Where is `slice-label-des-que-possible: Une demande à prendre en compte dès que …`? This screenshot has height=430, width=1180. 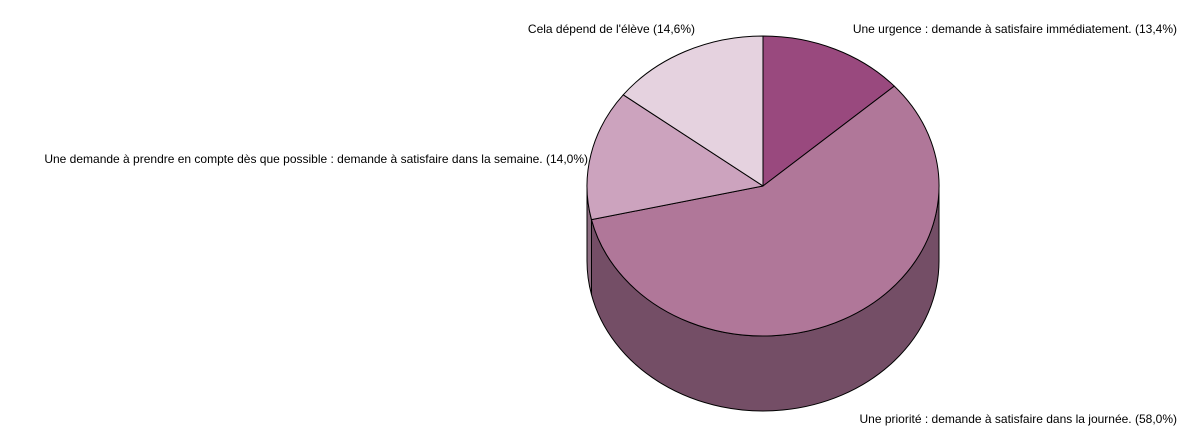 slice-label-des-que-possible: Une demande à prendre en compte dès que … is located at coordinates (316, 159).